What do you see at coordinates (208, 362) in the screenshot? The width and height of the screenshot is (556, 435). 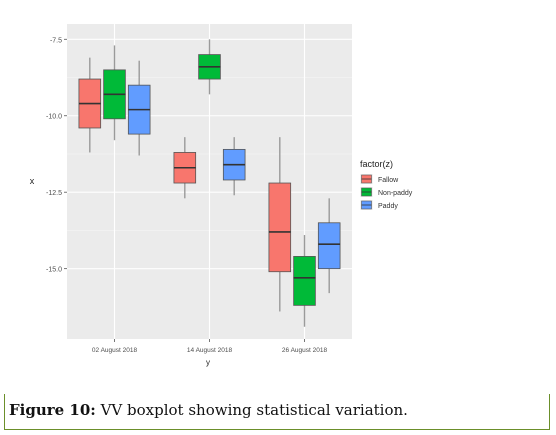 I see `x-axis-label: y` at bounding box center [208, 362].